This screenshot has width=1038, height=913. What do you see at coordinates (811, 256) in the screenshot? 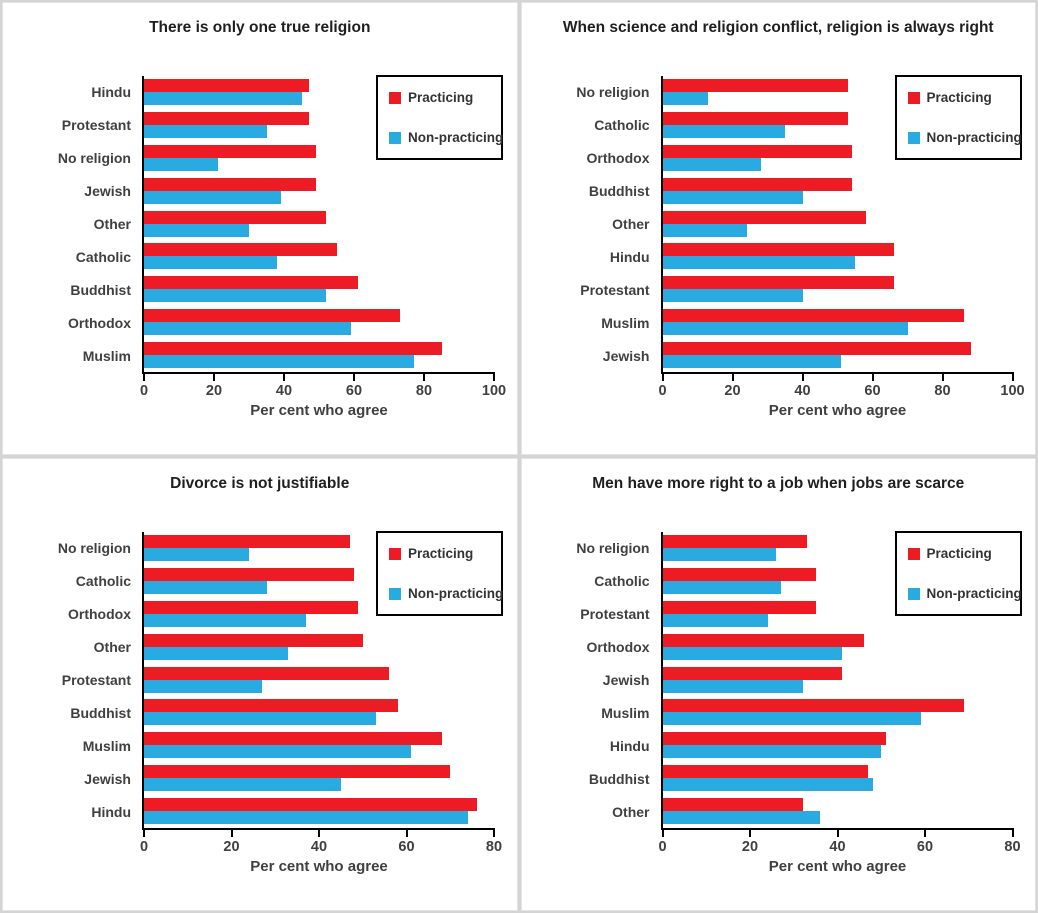
I see `category-row: Hindu` at bounding box center [811, 256].